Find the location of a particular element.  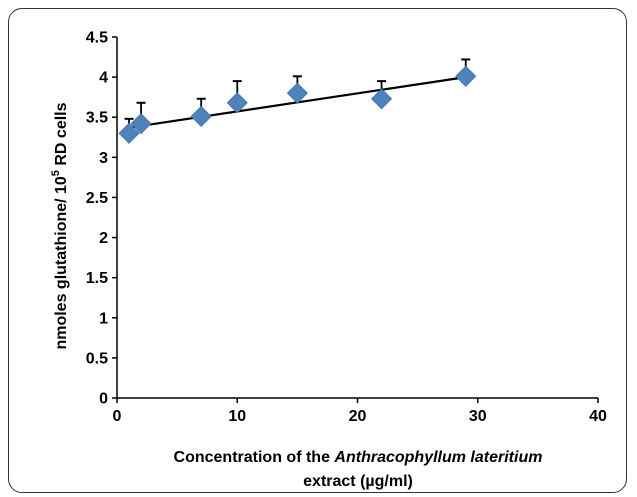

x-ticks: 0 10 20 30 40 is located at coordinates (360, 411).